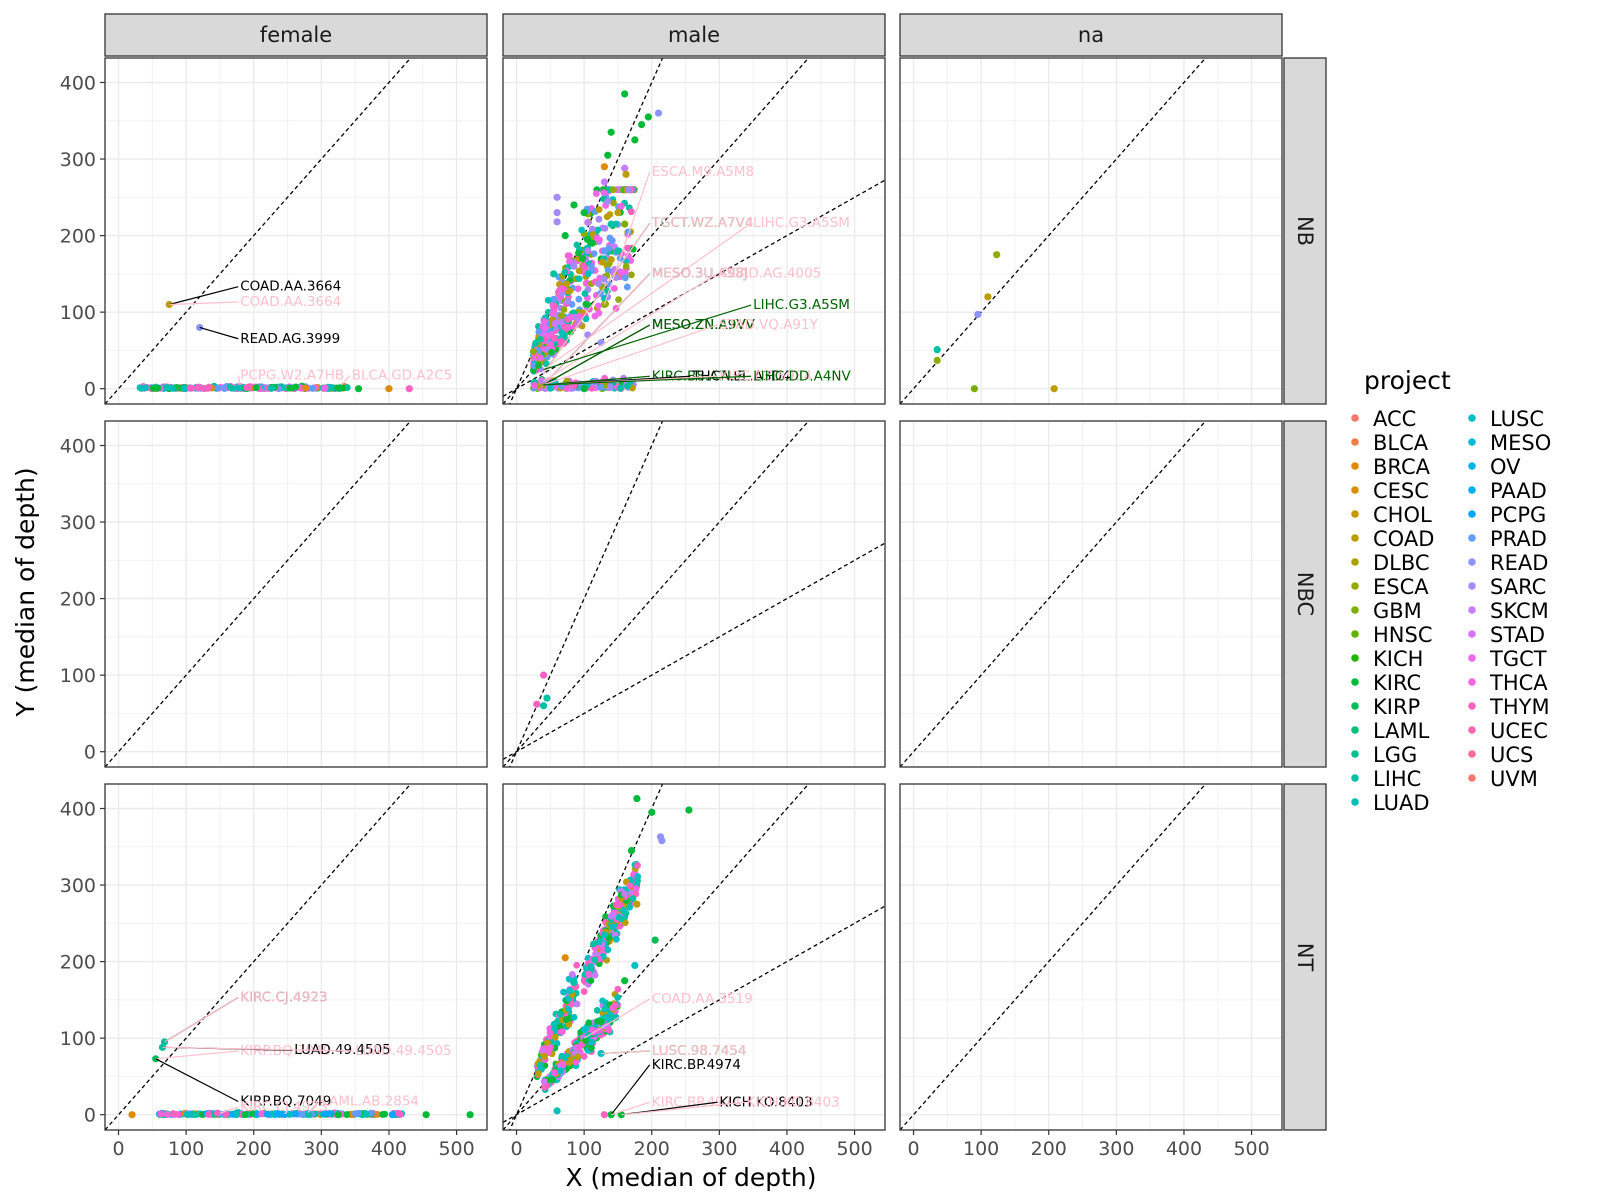  What do you see at coordinates (330, 1113) in the screenshot?
I see `data-point-pcpg` at bounding box center [330, 1113].